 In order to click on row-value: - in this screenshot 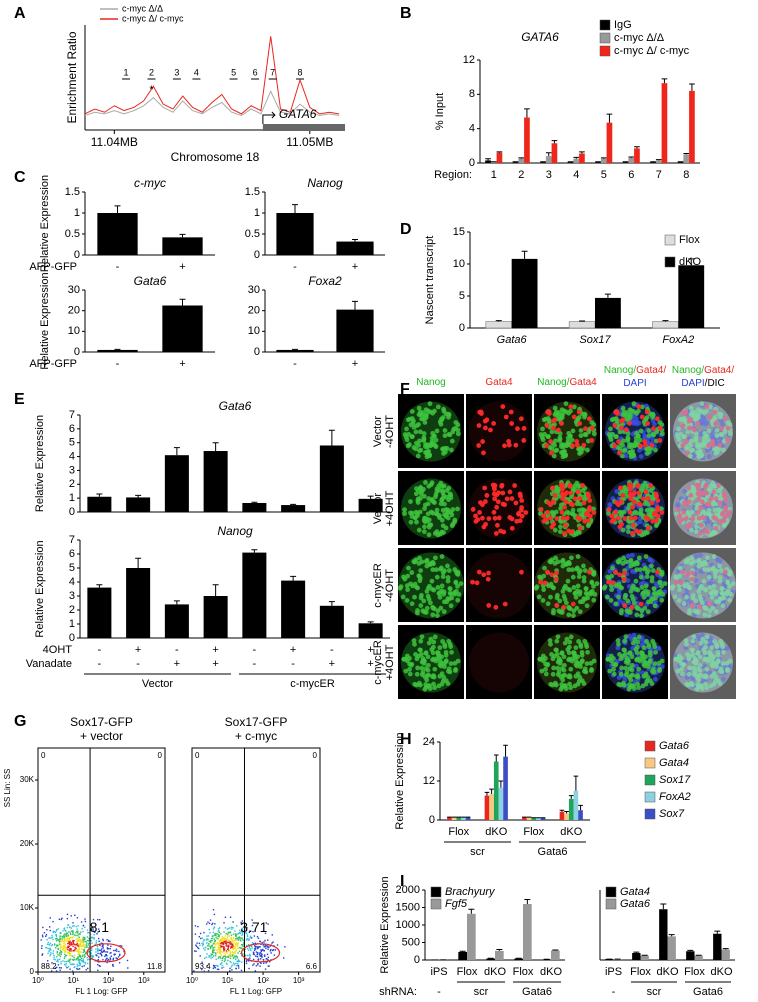, I will do `click(255, 650)`.